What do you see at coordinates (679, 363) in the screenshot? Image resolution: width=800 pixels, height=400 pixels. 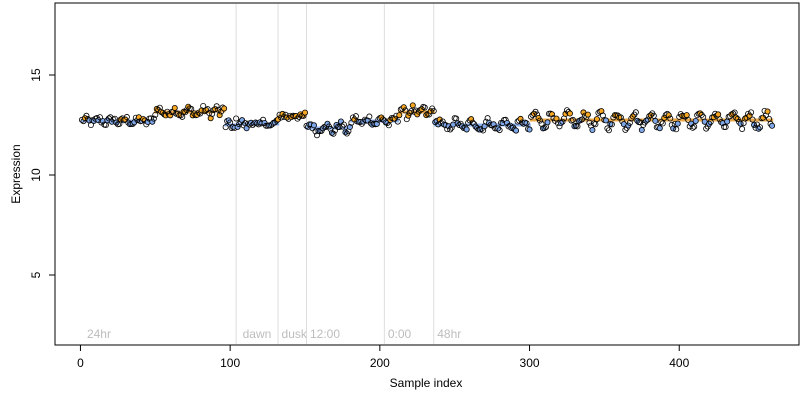 I see `x-tick-label: 400` at bounding box center [679, 363].